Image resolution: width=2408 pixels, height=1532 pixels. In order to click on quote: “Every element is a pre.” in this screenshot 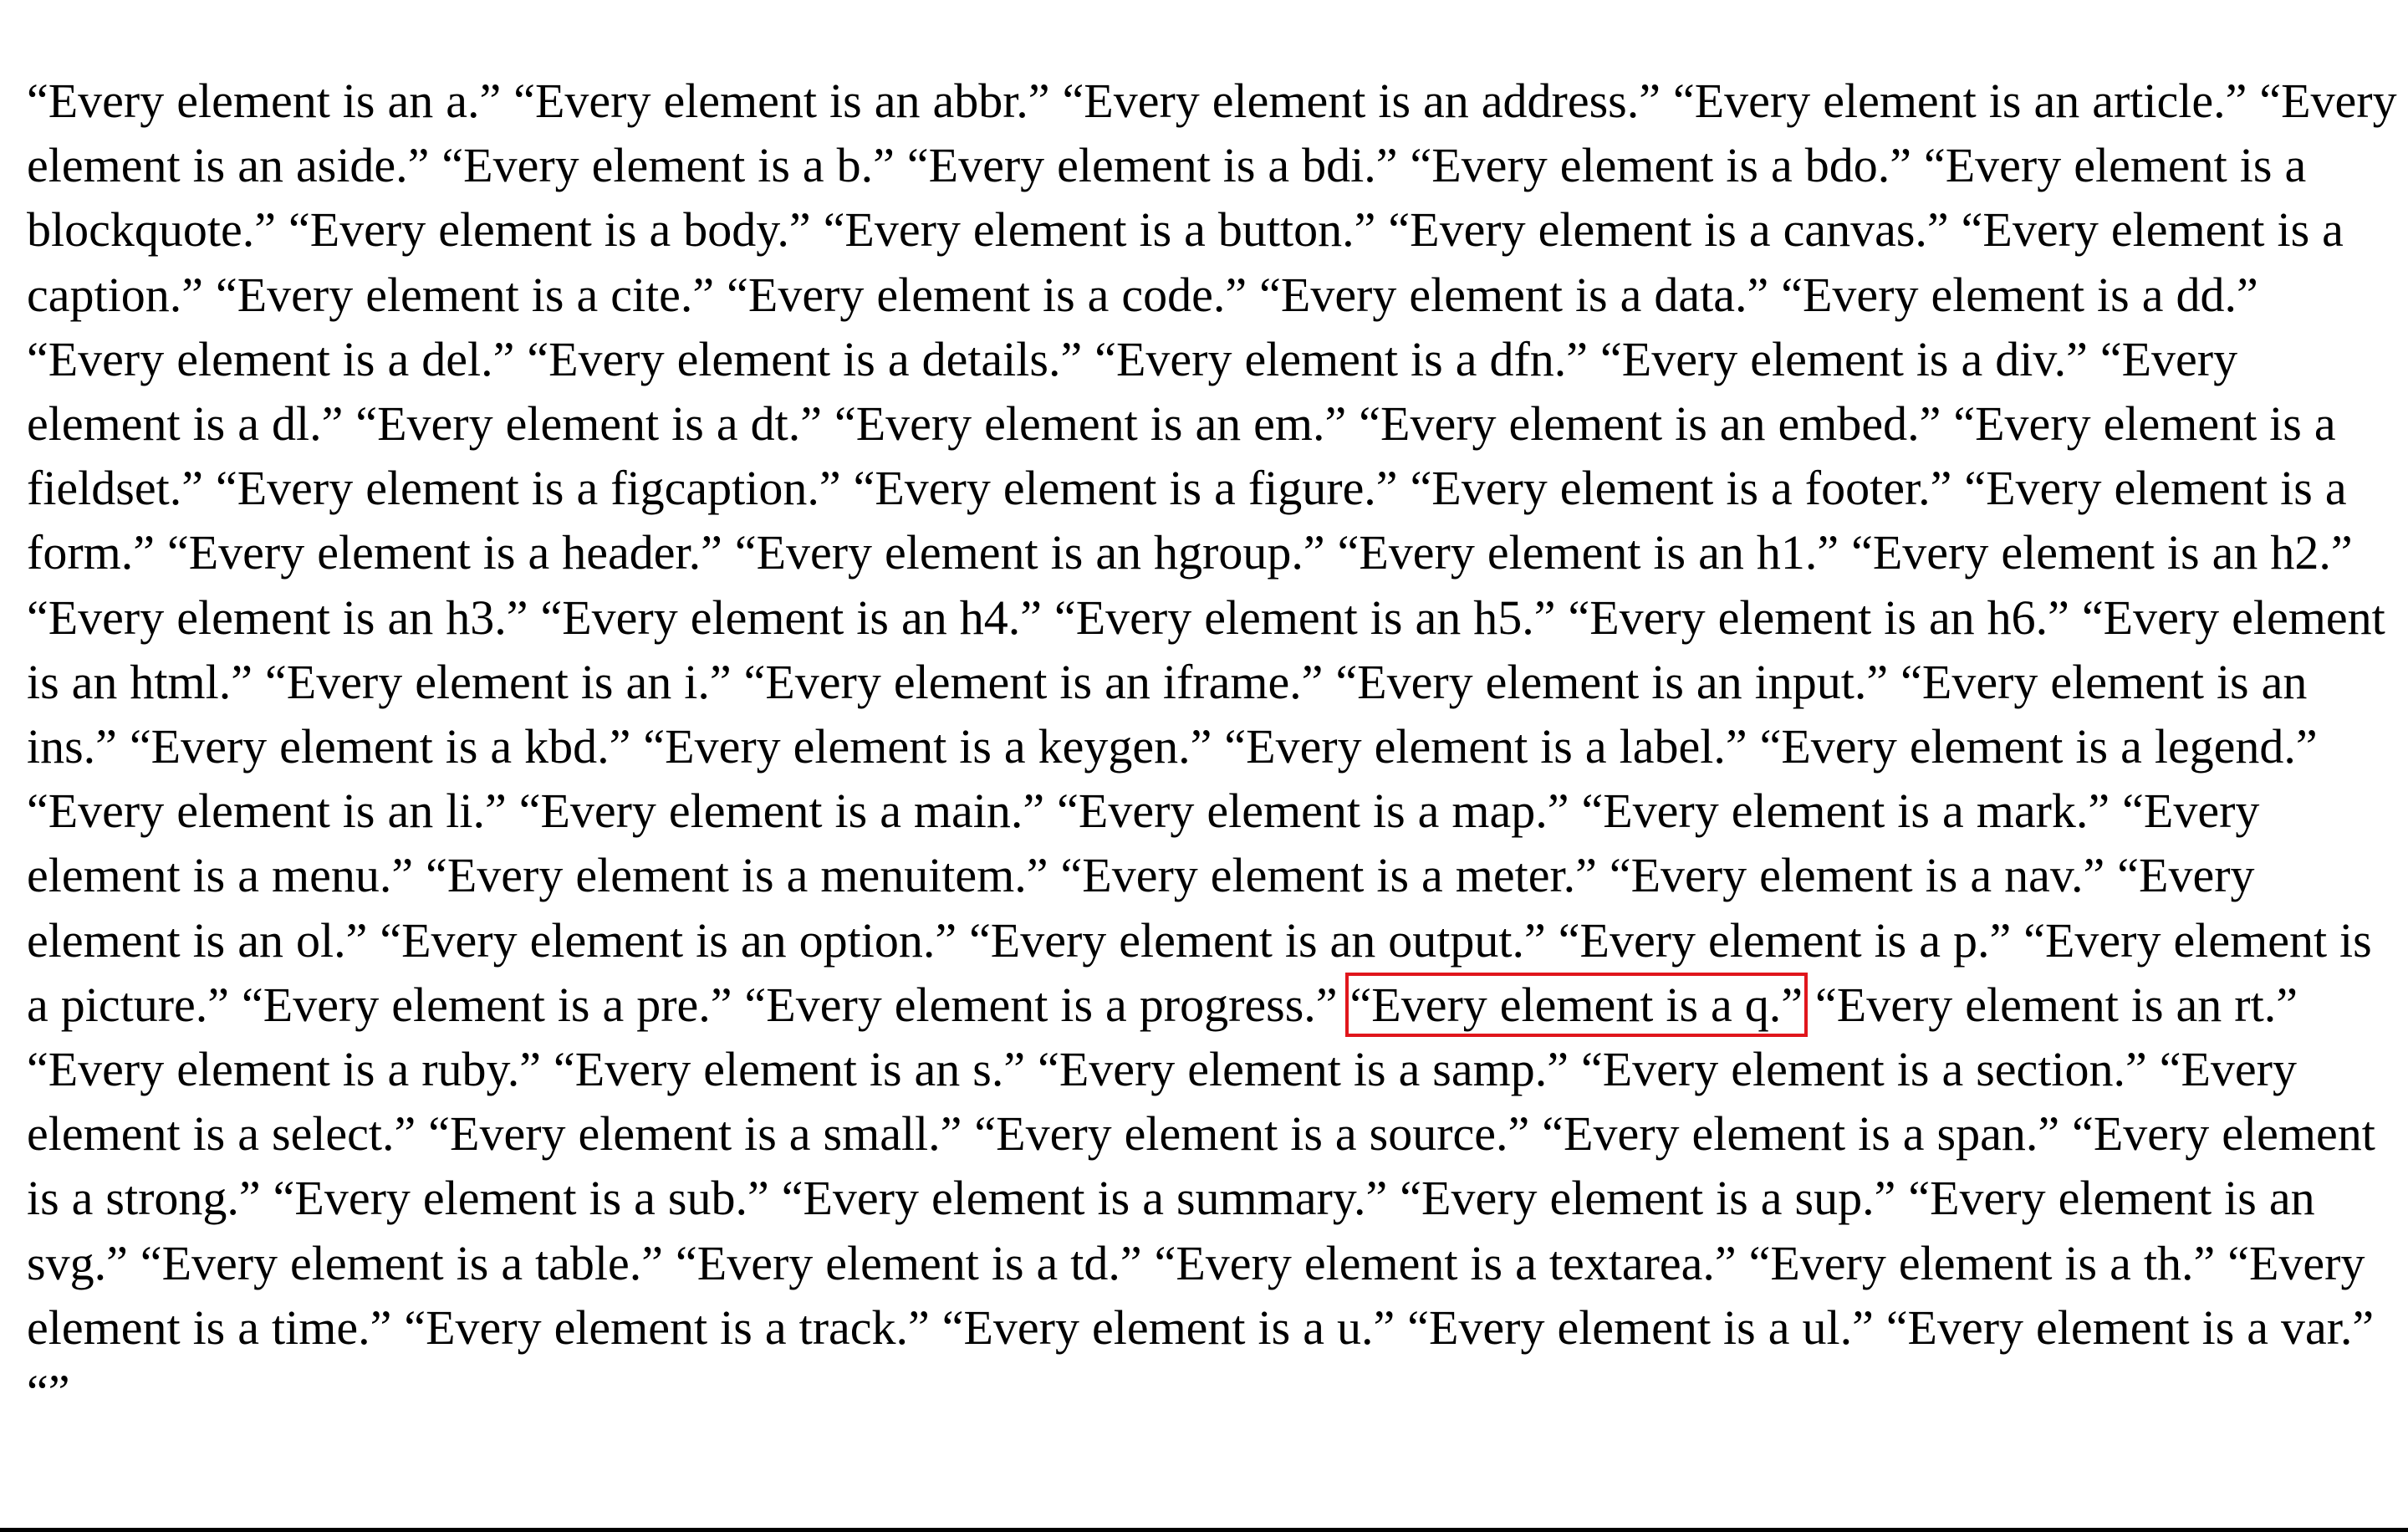, I will do `click(487, 1004)`.